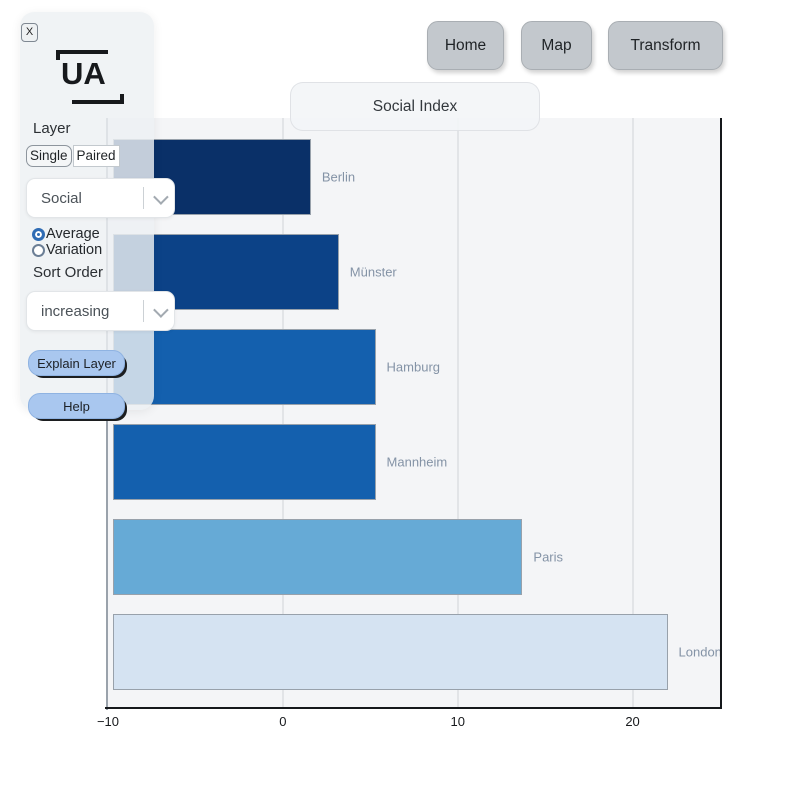 The image size is (800, 800). Describe the element at coordinates (548, 557) in the screenshot. I see `bar-label: Paris` at that location.